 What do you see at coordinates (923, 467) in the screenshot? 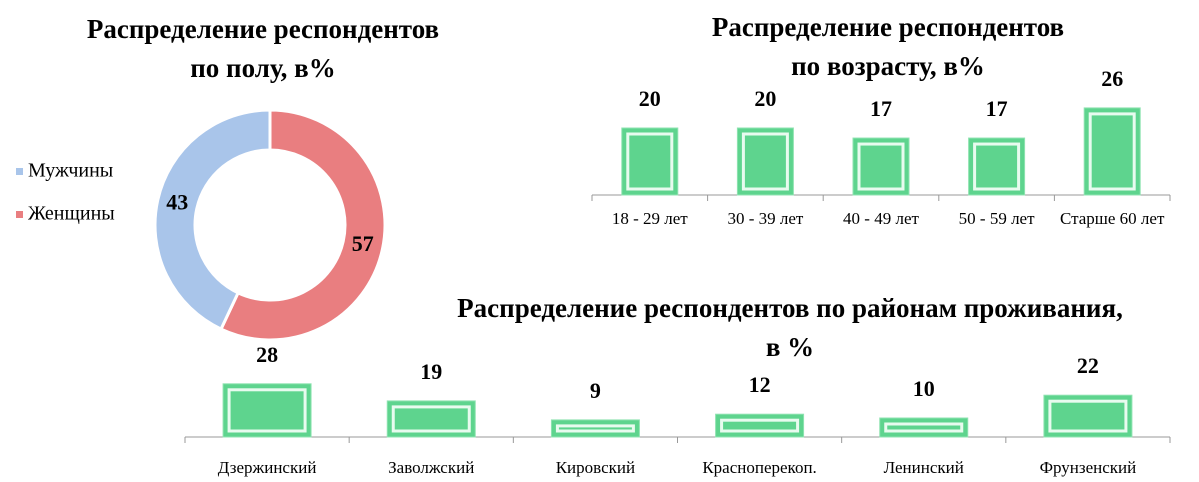
I see `x-tick-label: Ленинский` at bounding box center [923, 467].